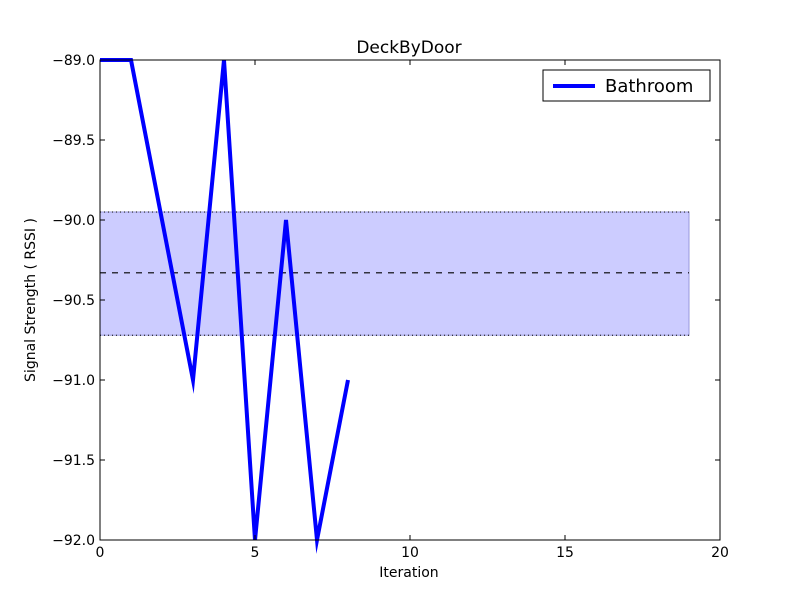 This screenshot has width=800, height=604. Describe the element at coordinates (410, 553) in the screenshot. I see `x-tick-label: 10` at that location.